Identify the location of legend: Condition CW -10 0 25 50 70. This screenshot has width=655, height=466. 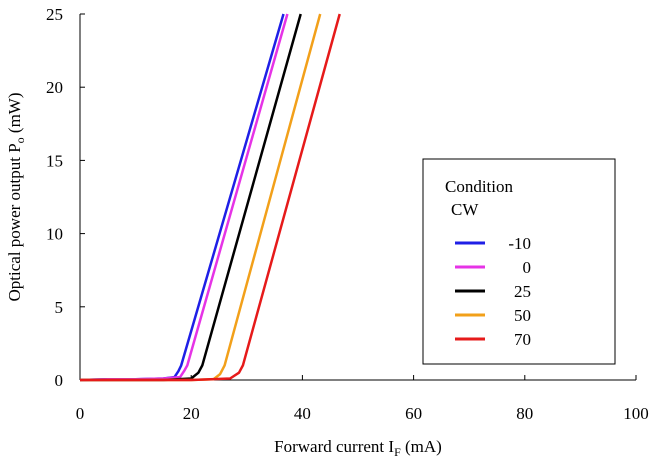
(519, 261).